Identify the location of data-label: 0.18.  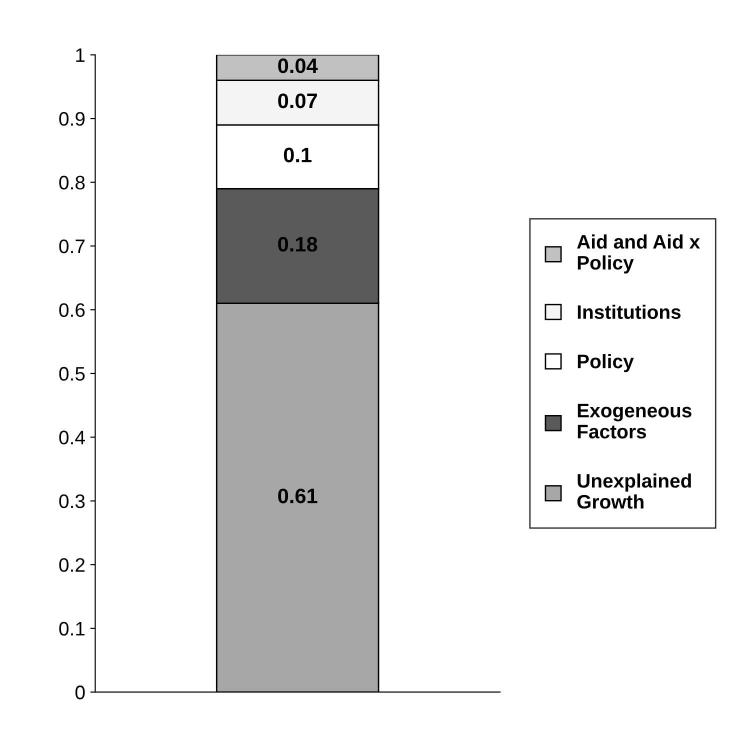
(298, 244).